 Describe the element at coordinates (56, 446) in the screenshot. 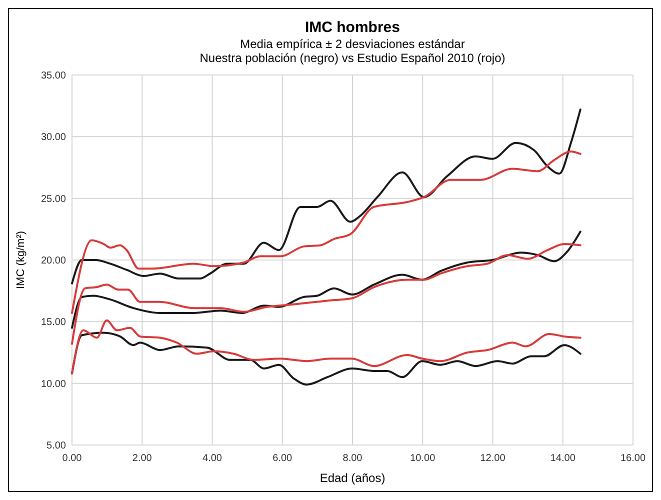

I see `y-tick-label: 5.00` at that location.